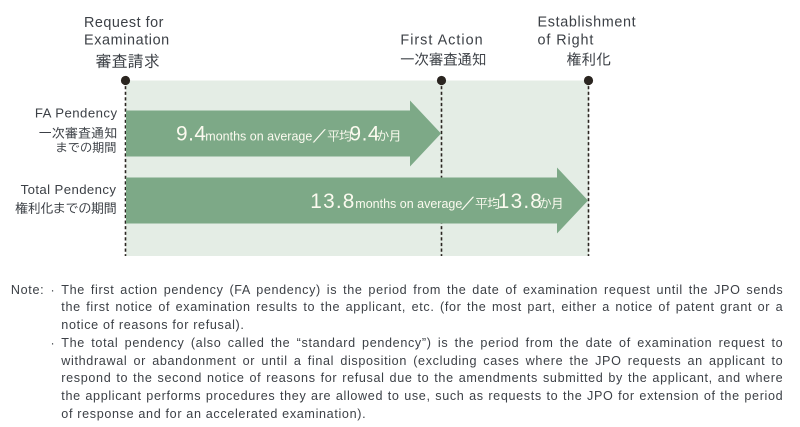  What do you see at coordinates (127, 41) in the screenshot?
I see `svg-text: Examination` at bounding box center [127, 41].